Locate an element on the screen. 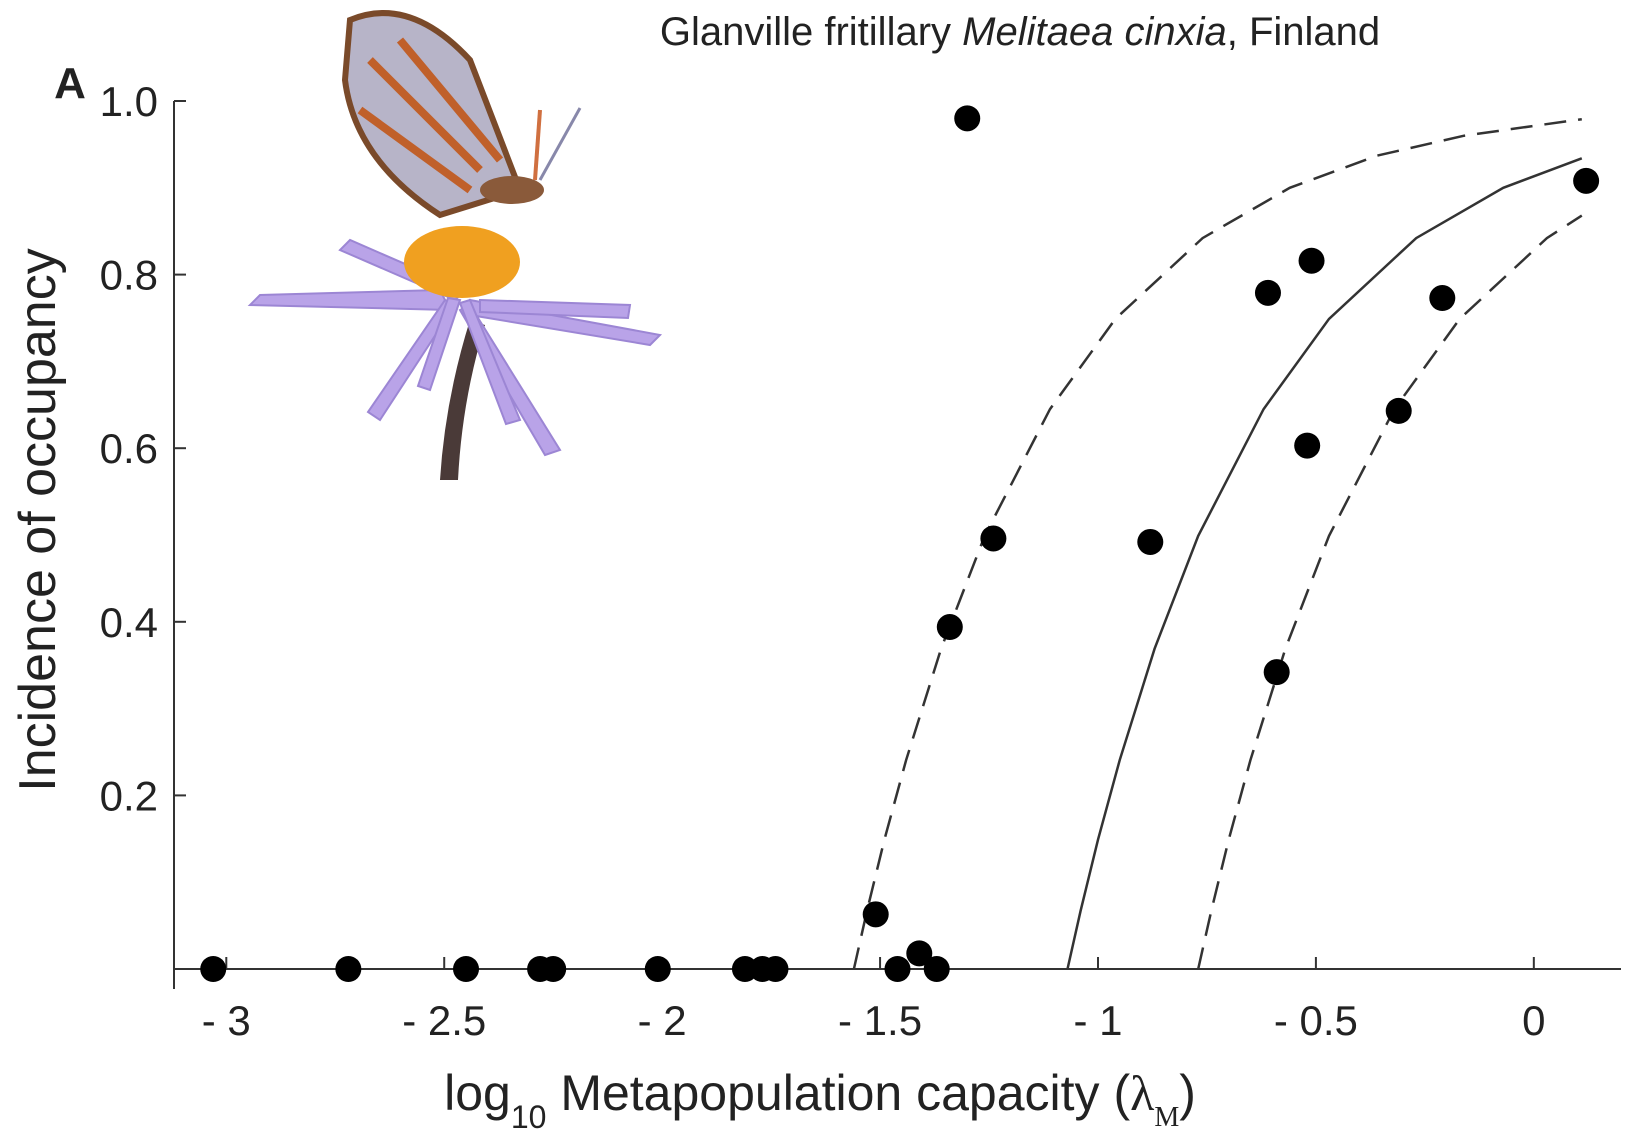 The width and height of the screenshot is (1625, 1136). title-part: , Finland is located at coordinates (1303, 32).